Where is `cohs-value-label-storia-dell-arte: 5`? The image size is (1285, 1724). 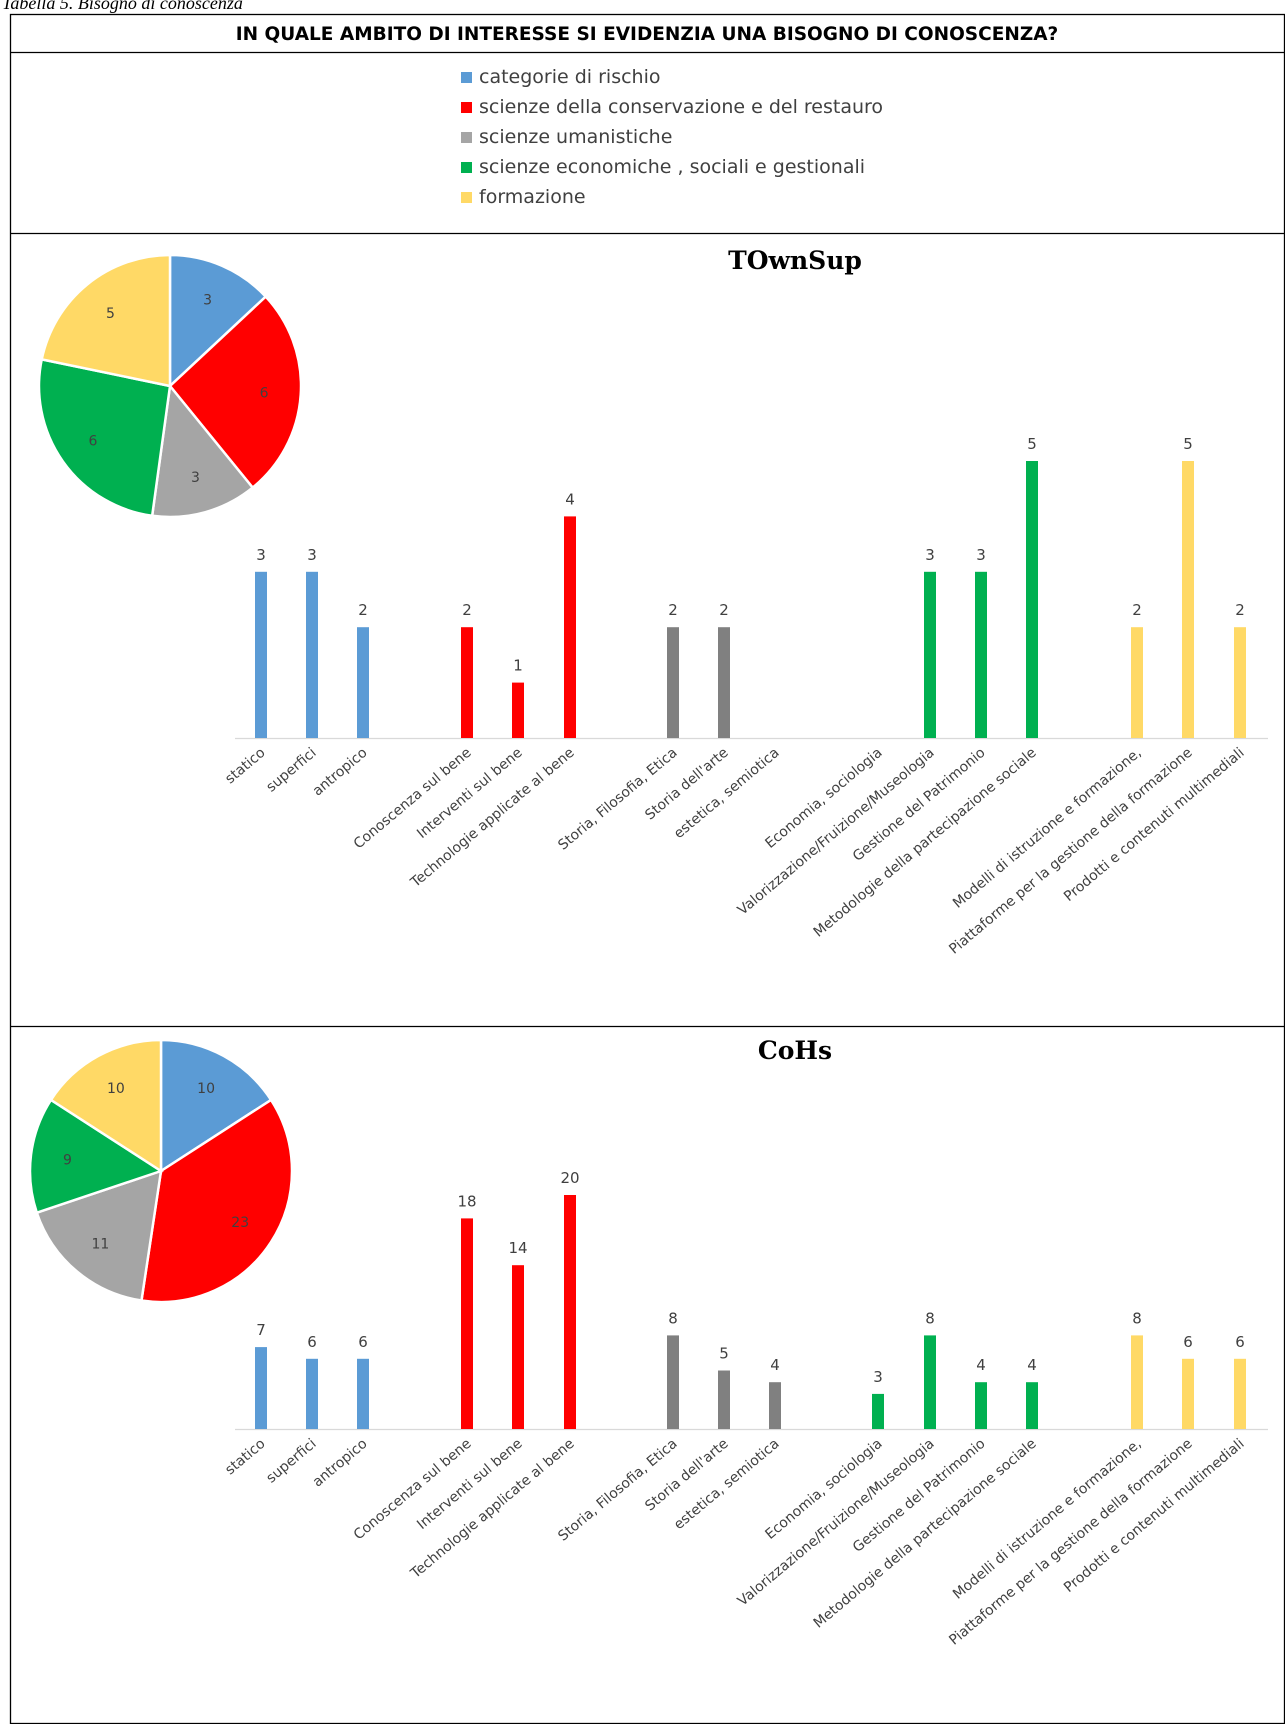
cohs-value-label-storia-dell-arte: 5 is located at coordinates (724, 1354).